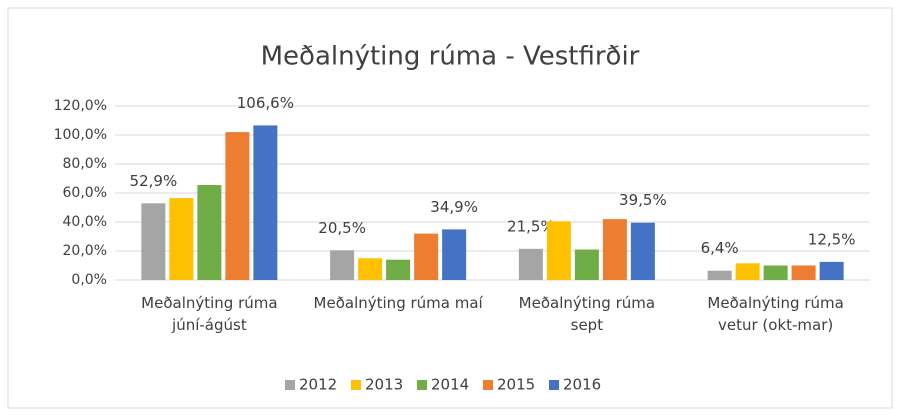 This screenshot has height=417, width=901. I want to click on data-label: 12,5%, so click(832, 239).